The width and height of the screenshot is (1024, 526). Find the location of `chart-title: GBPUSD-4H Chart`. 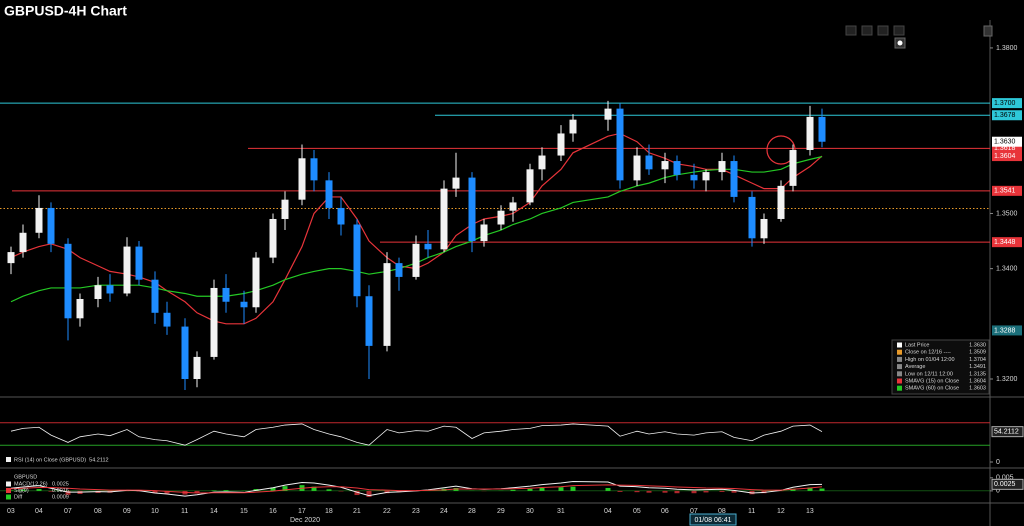

chart-title: GBPUSD-4H Chart is located at coordinates (65, 11).